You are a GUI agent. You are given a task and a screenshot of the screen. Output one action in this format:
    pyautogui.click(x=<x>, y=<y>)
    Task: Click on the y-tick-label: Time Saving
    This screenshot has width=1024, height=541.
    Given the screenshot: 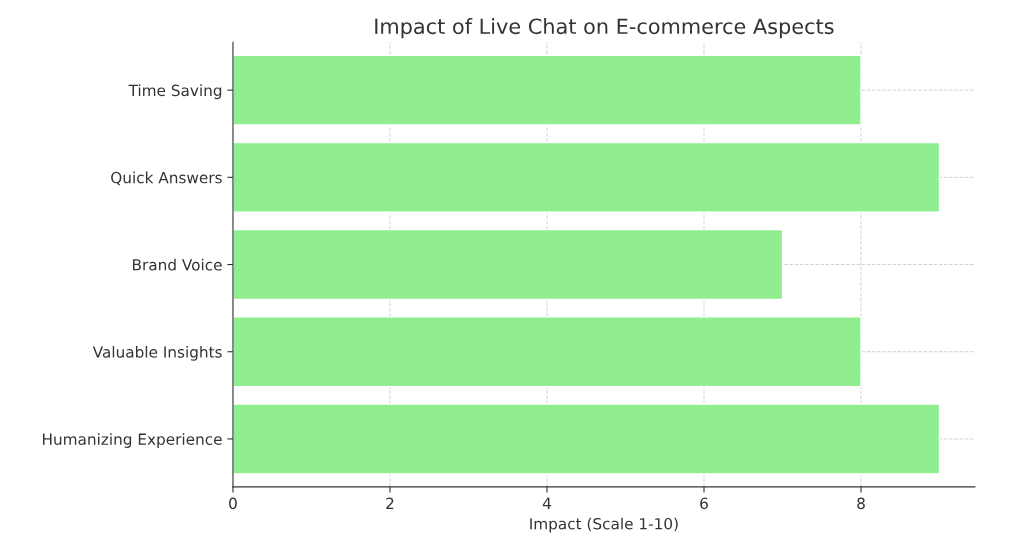 What is the action you would take?
    pyautogui.click(x=175, y=92)
    